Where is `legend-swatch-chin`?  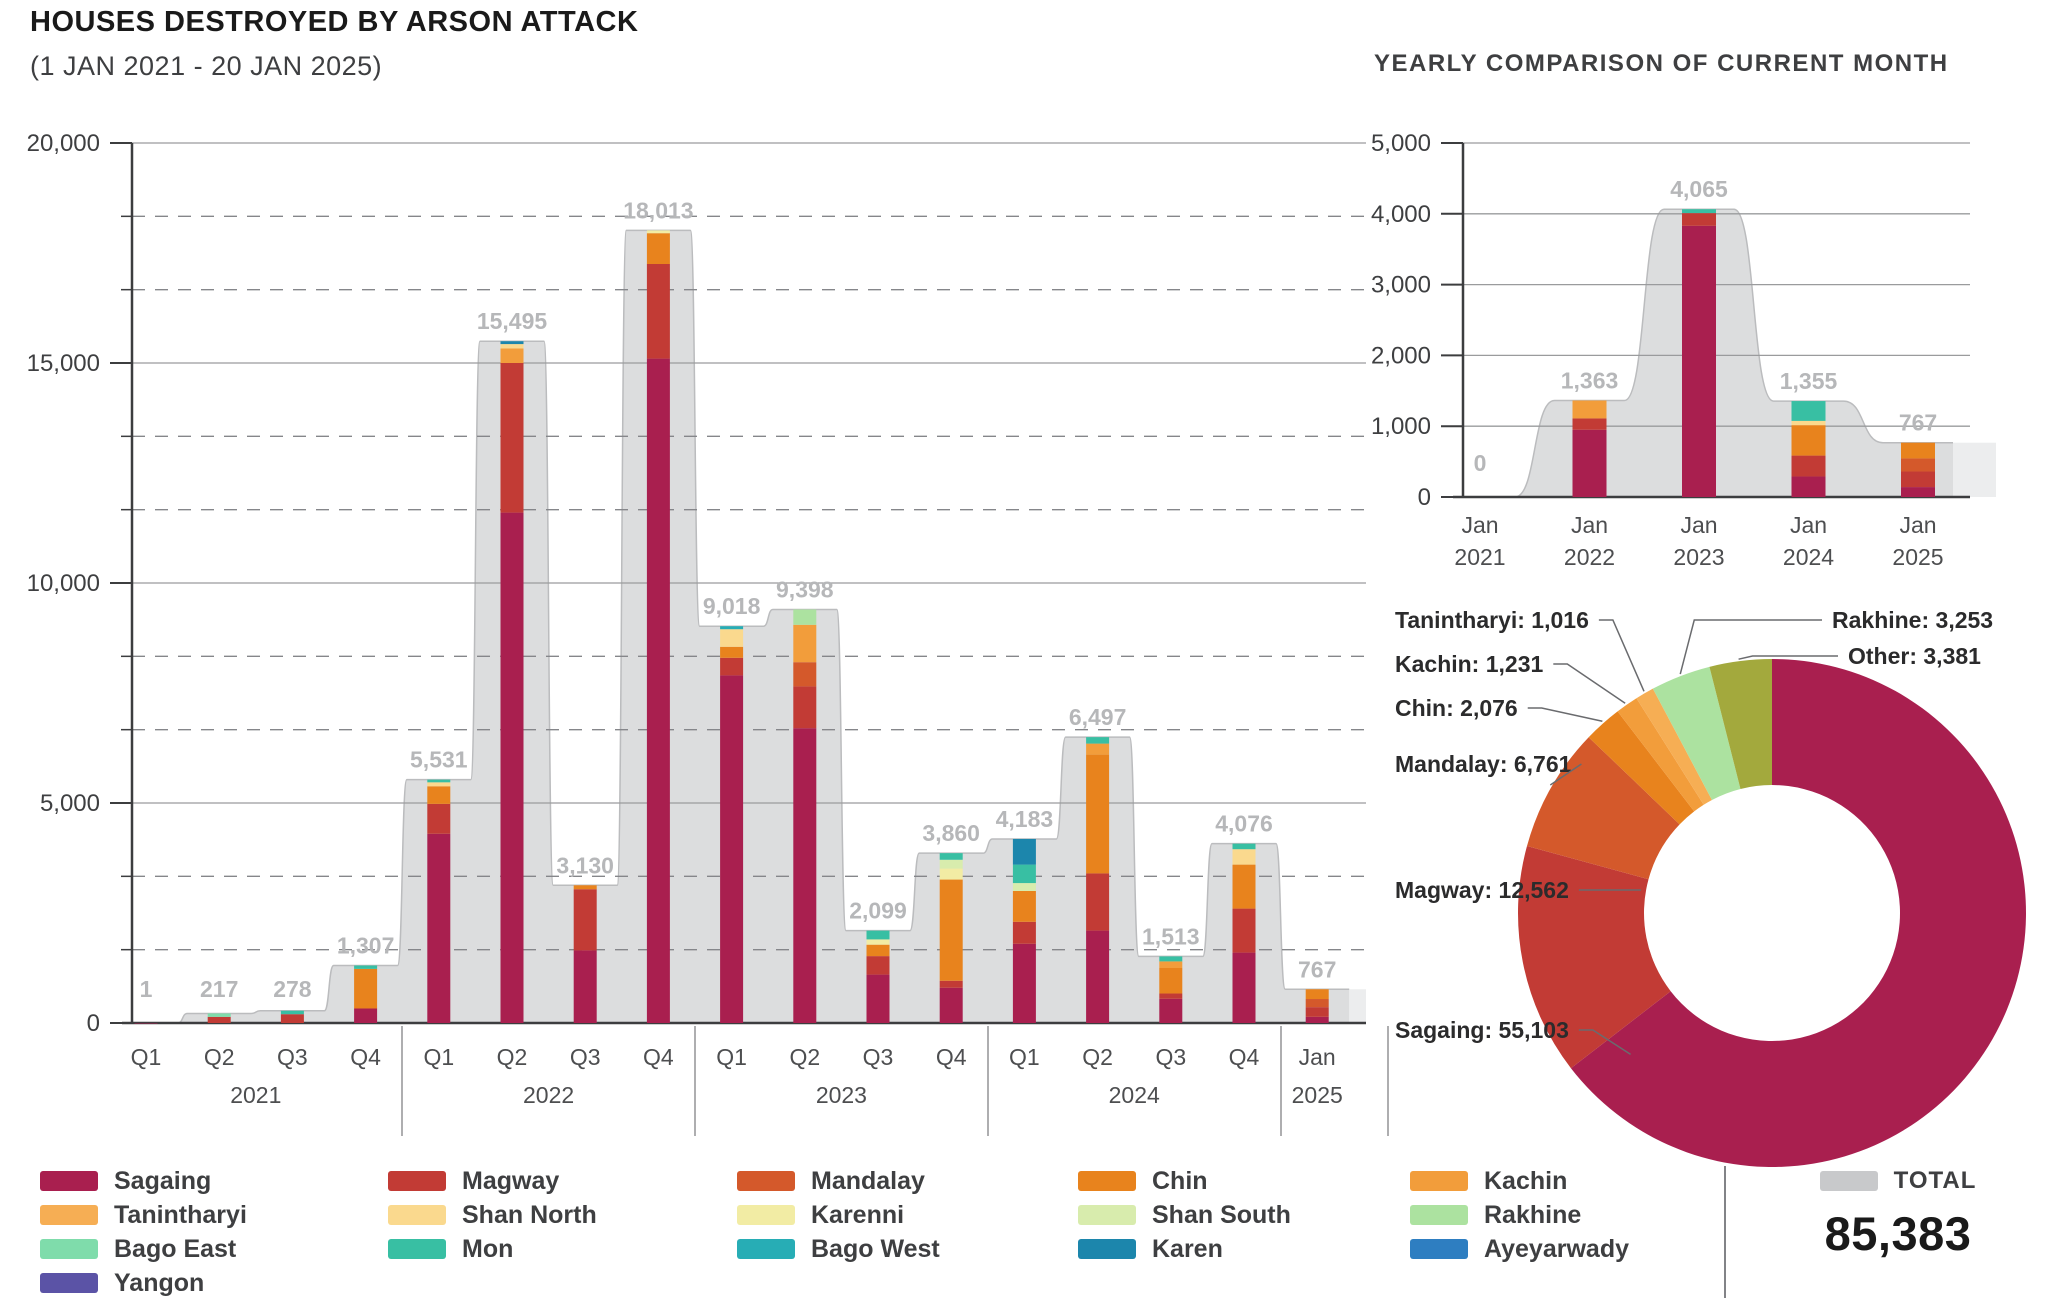 legend-swatch-chin is located at coordinates (1107, 1181).